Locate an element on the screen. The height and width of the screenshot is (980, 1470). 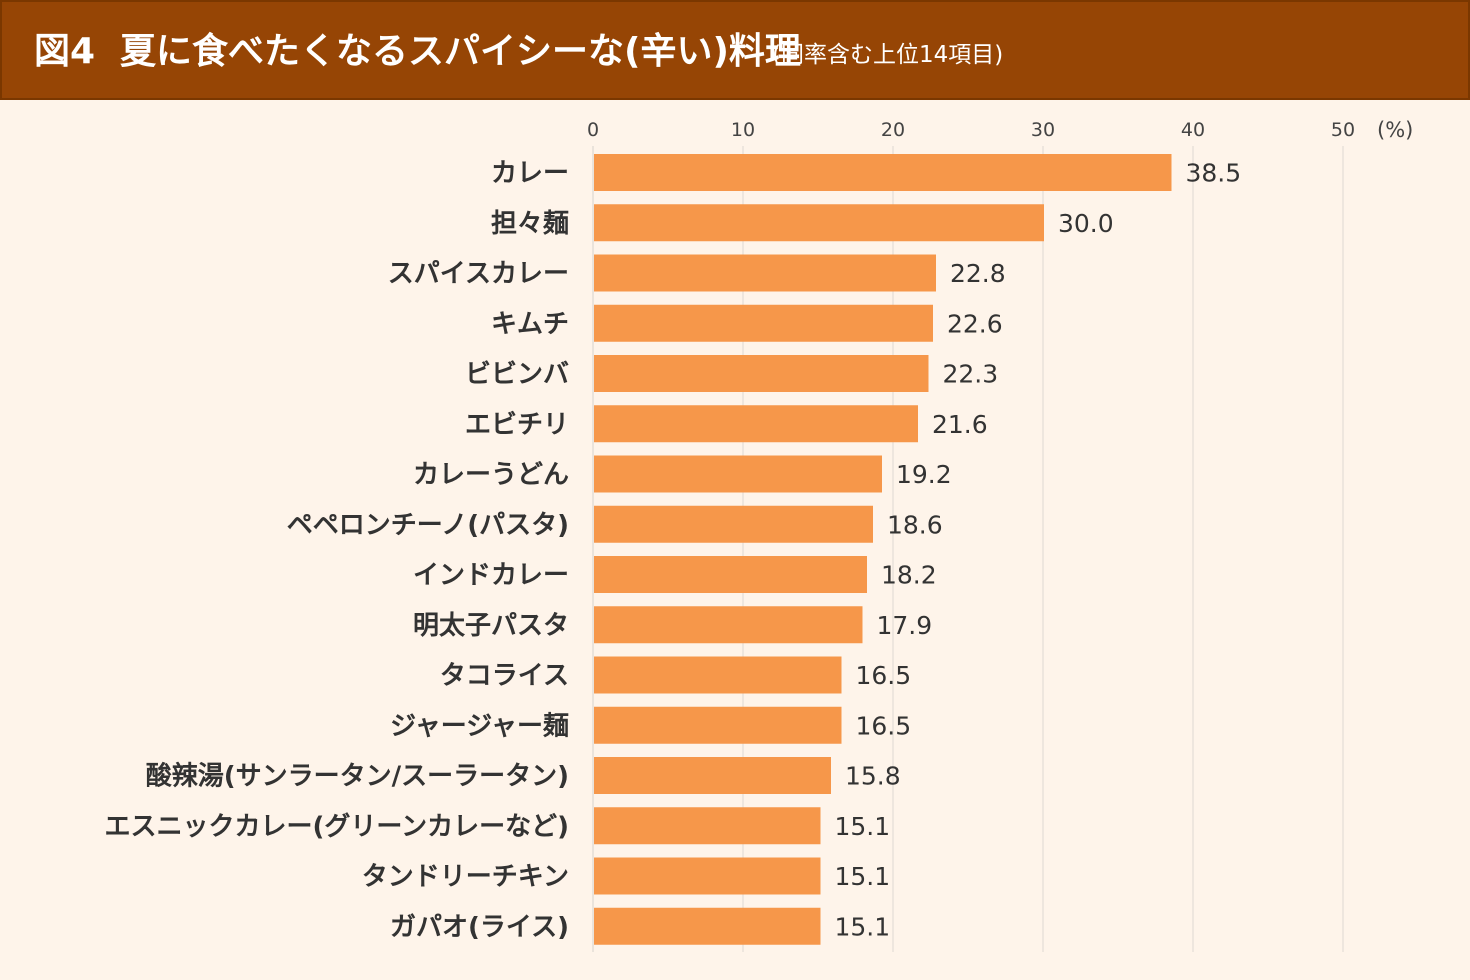
x-tick-label: 0 is located at coordinates (593, 130).